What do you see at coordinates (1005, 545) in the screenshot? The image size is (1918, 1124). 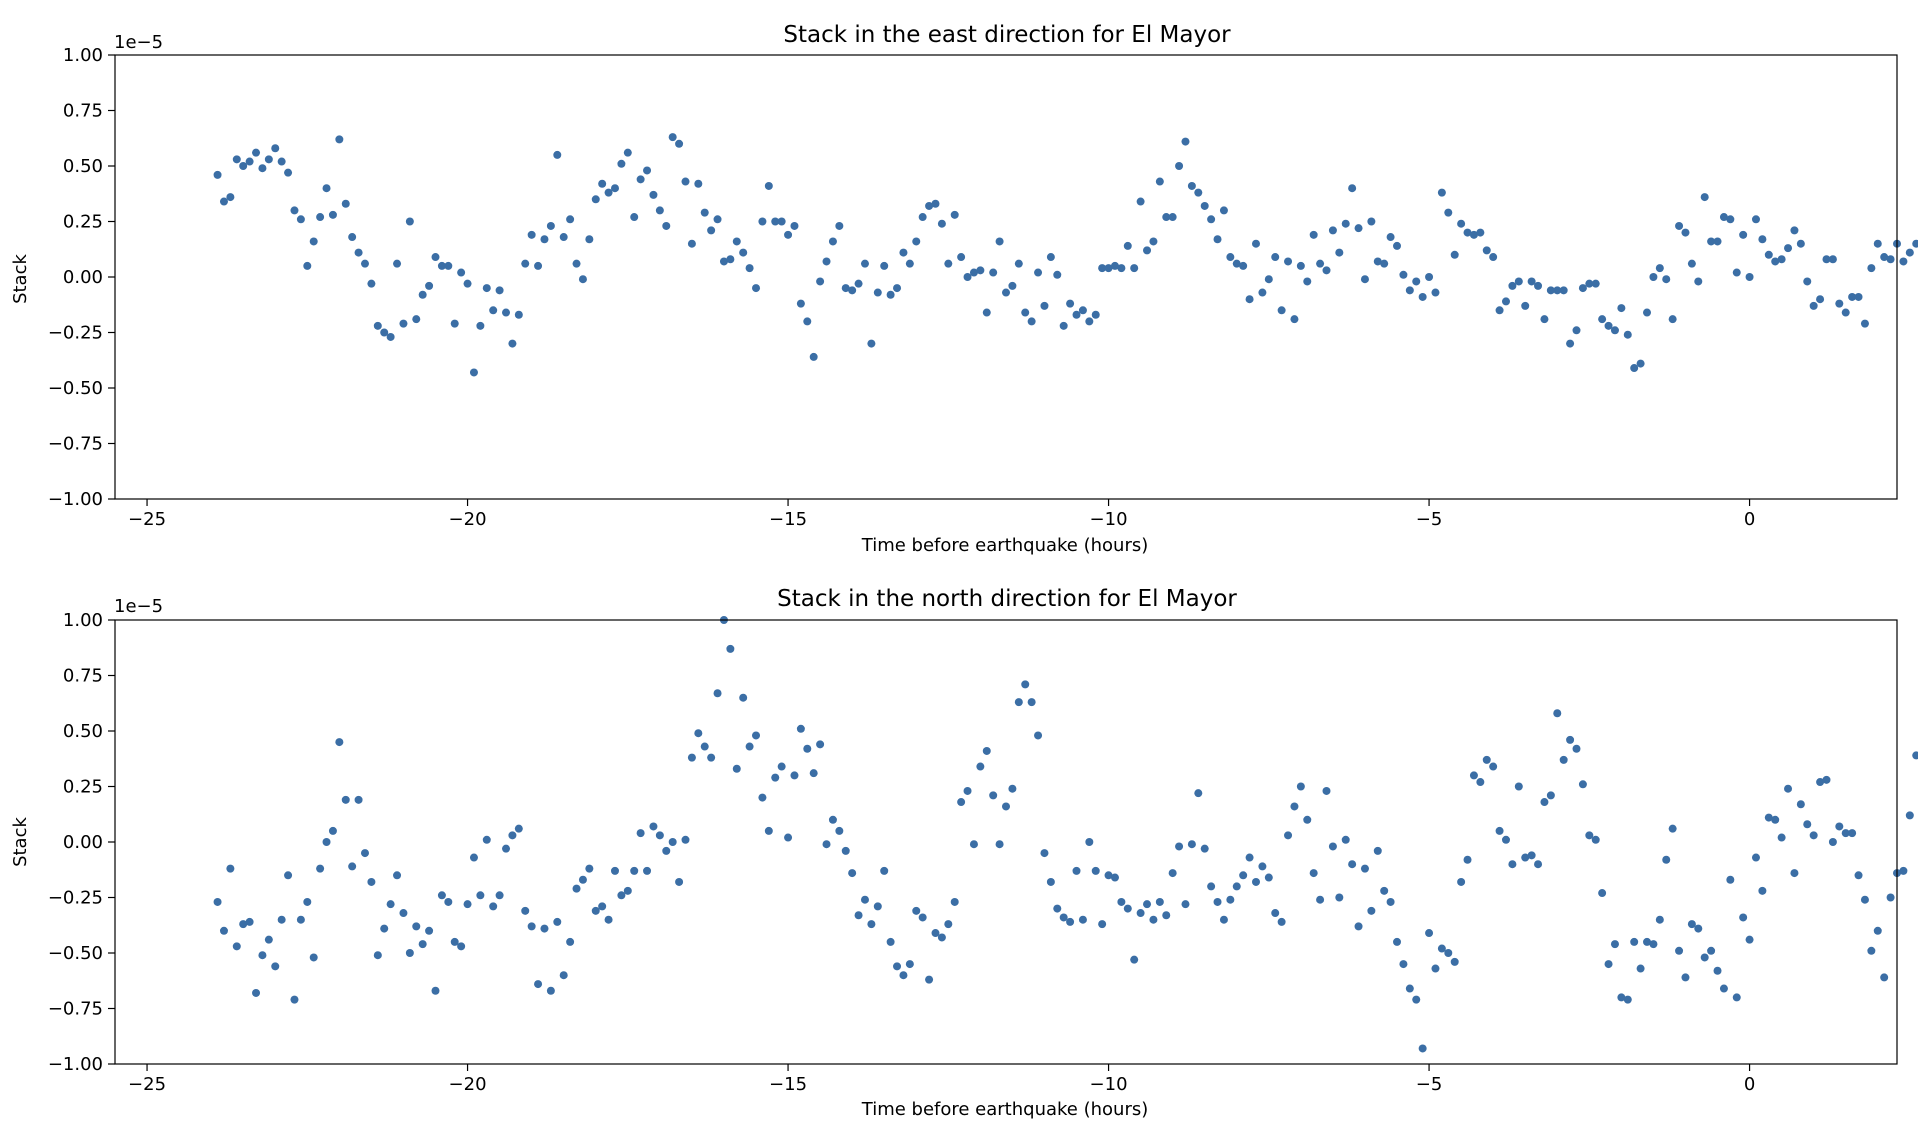 I see `x-axis-label: Time before earthquake (hours)` at bounding box center [1005, 545].